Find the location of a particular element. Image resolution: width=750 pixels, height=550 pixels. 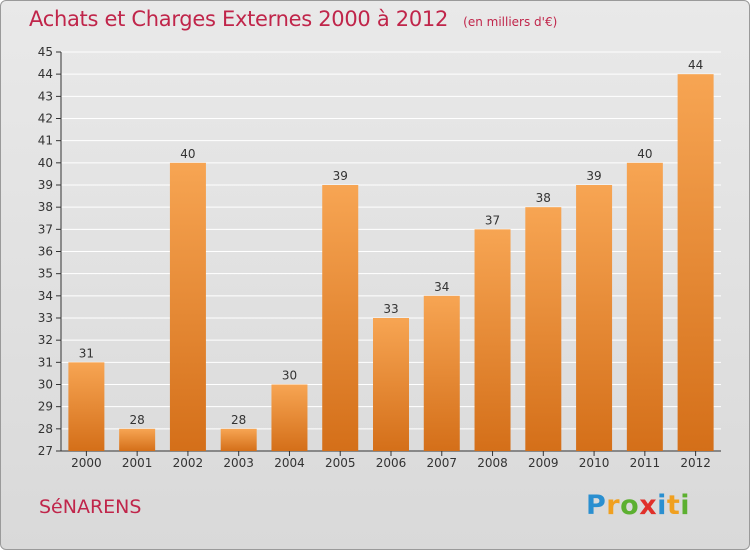

y-tick-label: 36 is located at coordinates (45, 252).